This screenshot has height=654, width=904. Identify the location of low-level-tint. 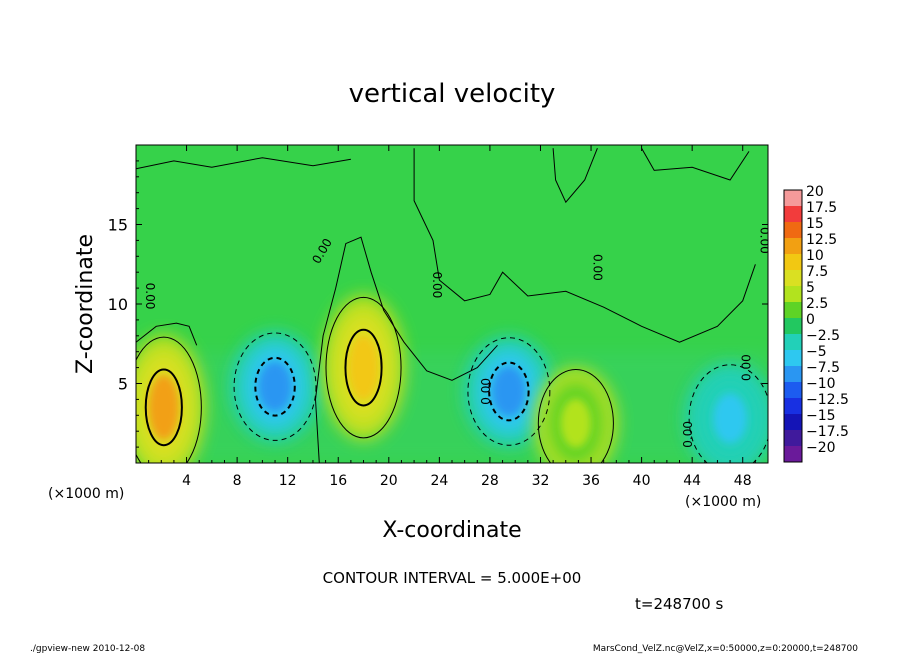
(452, 407).